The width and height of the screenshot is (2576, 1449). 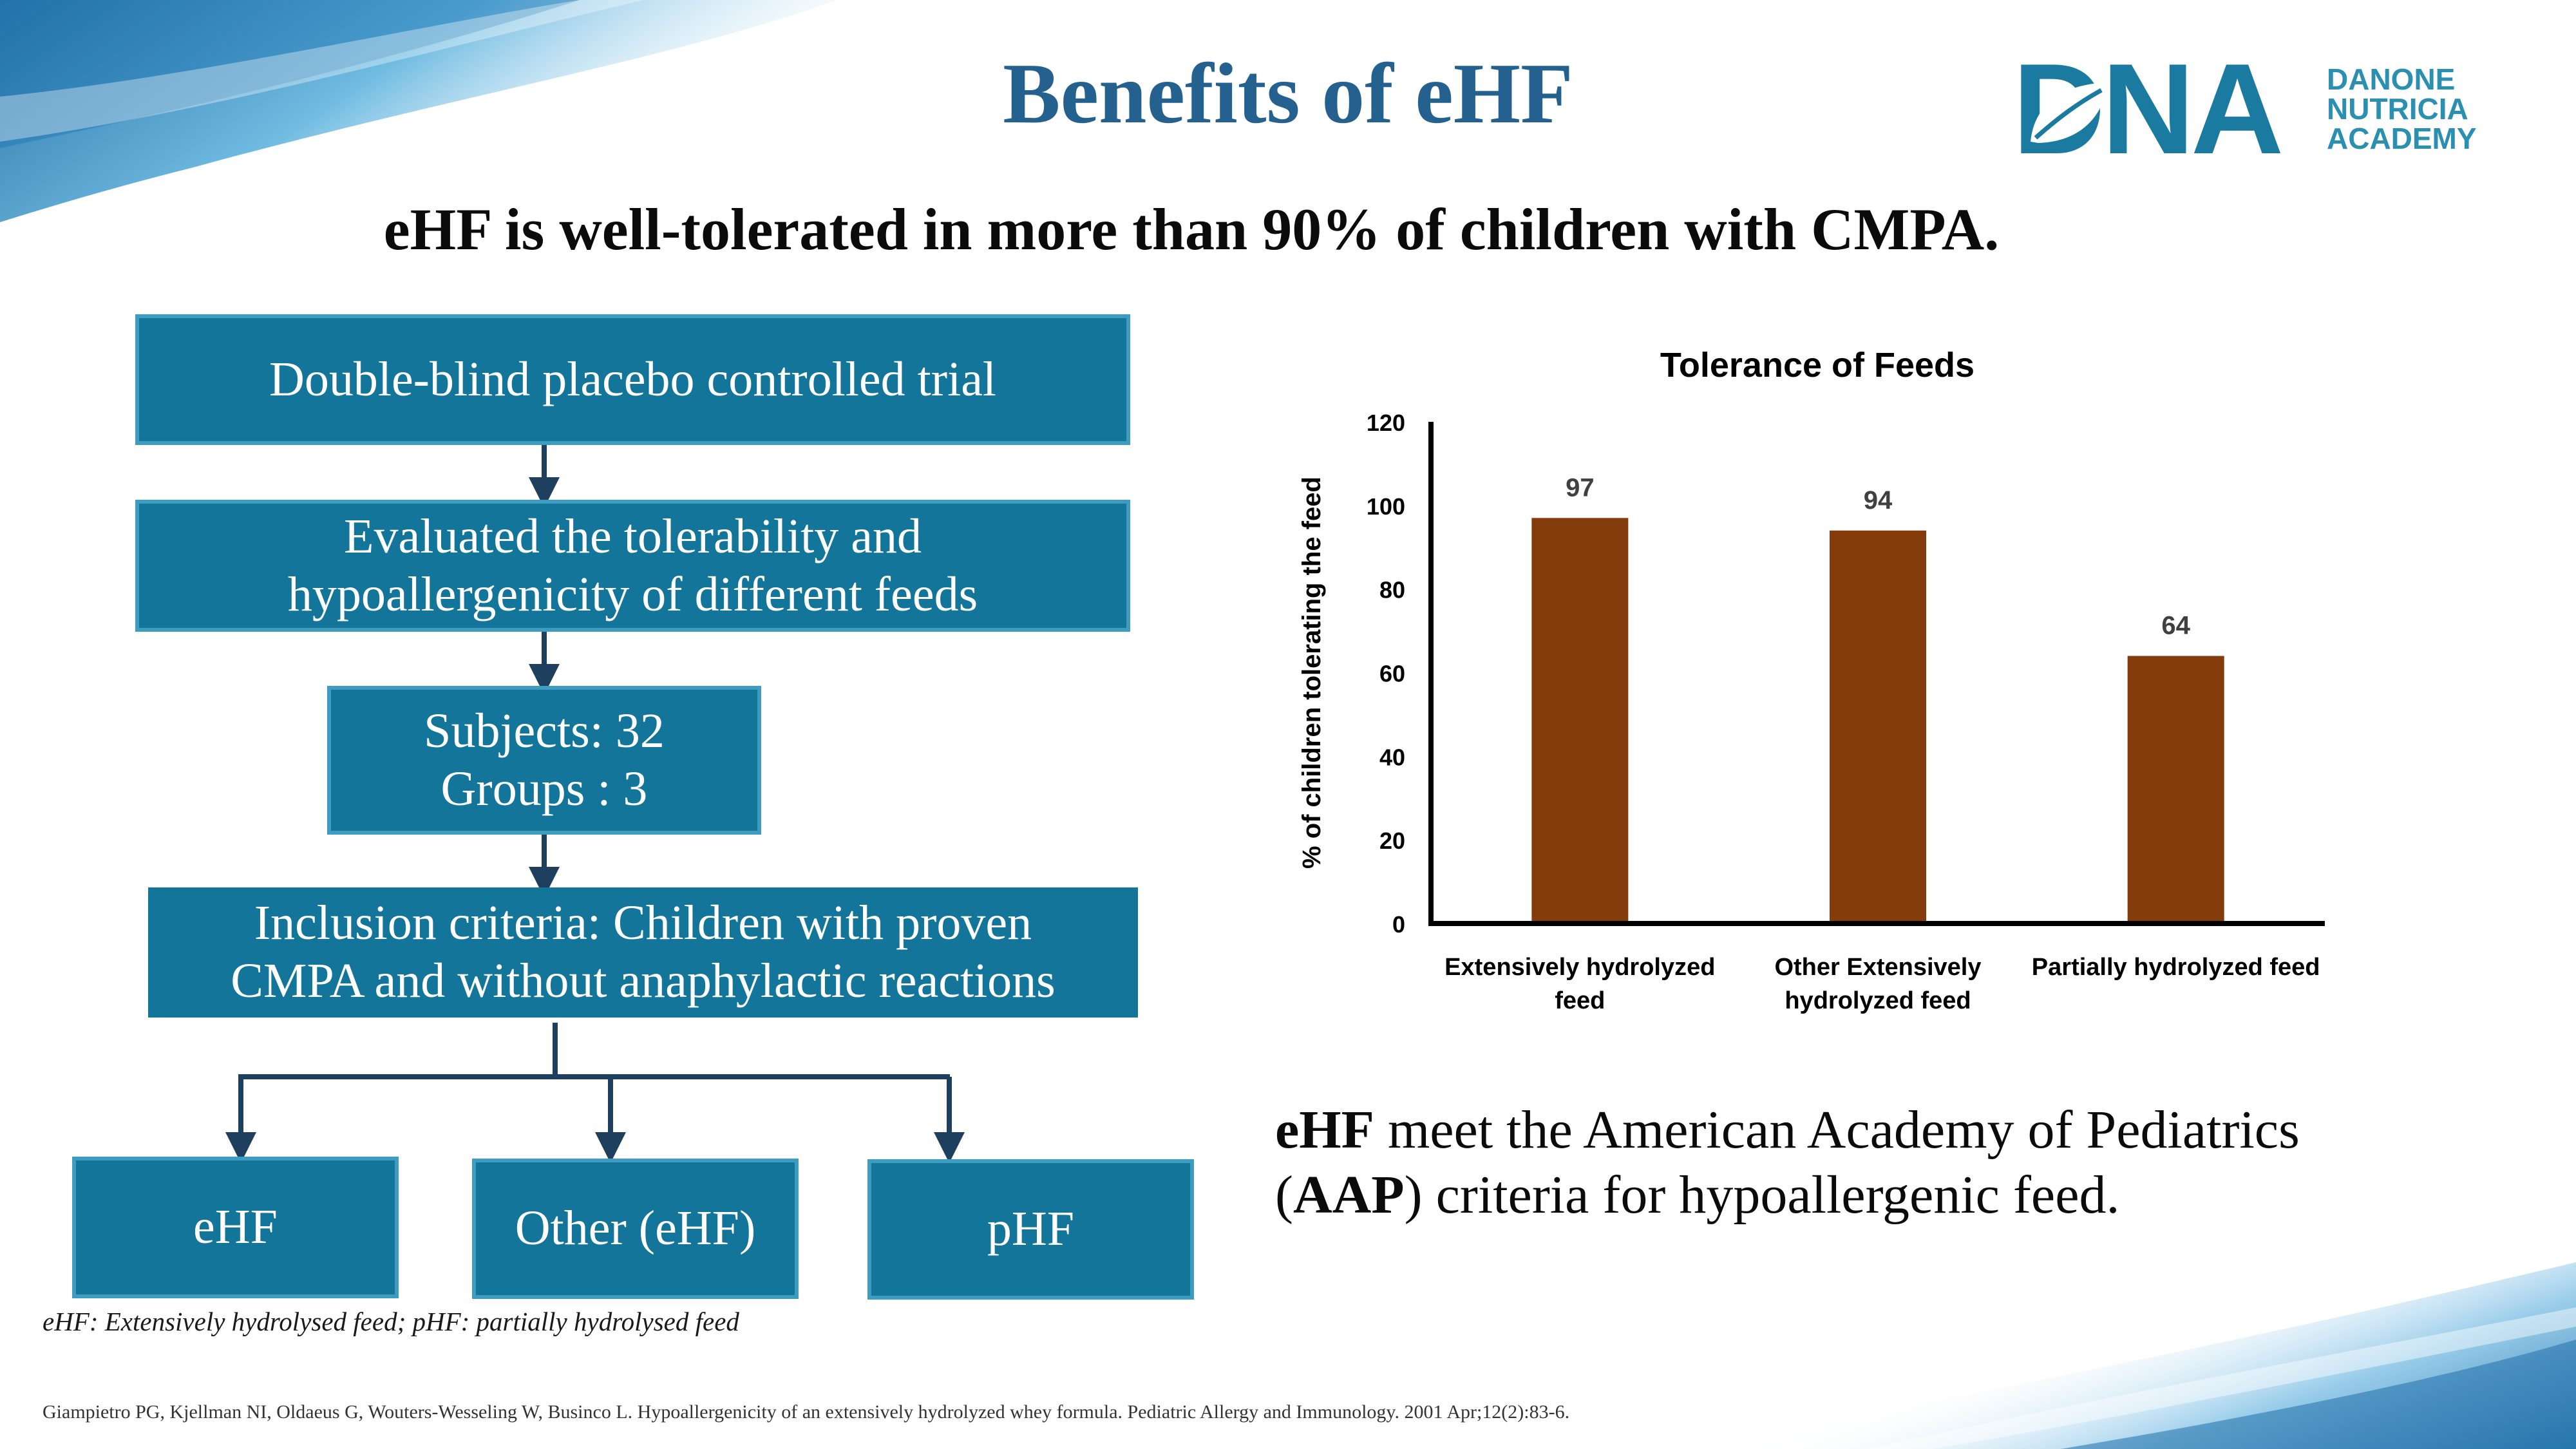 I want to click on inclusion-text-line1: Inclusion criteria: Children with proven, so click(x=643, y=923).